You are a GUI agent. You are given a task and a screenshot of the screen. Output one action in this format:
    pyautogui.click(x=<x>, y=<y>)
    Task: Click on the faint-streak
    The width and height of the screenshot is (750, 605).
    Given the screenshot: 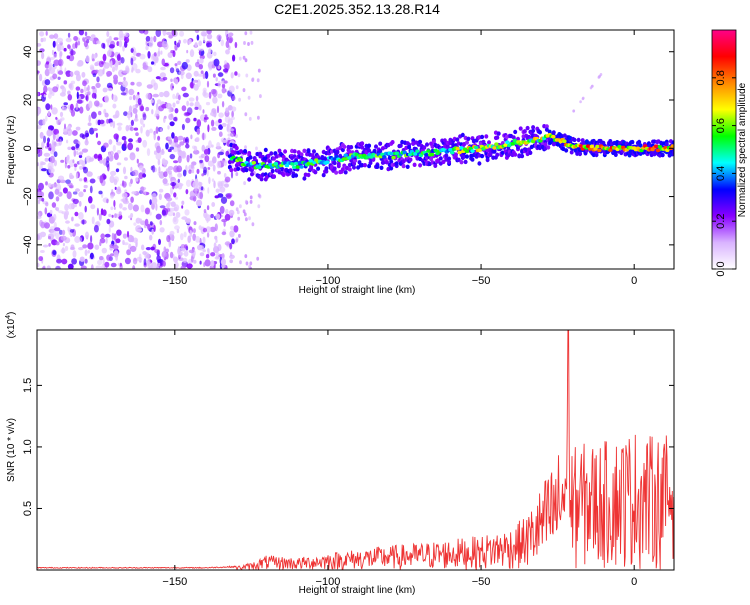 What is the action you would take?
    pyautogui.click(x=580, y=102)
    